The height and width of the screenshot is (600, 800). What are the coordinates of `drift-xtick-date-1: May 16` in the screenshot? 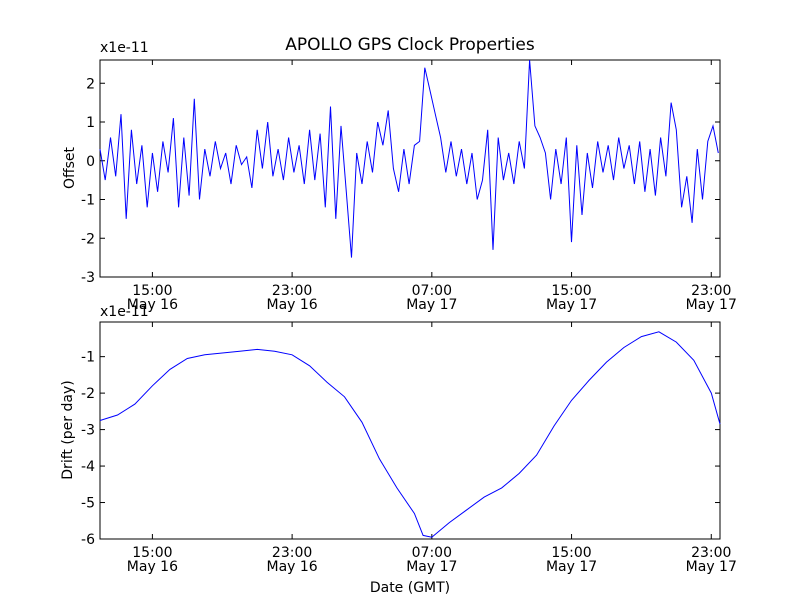 It's located at (292, 567).